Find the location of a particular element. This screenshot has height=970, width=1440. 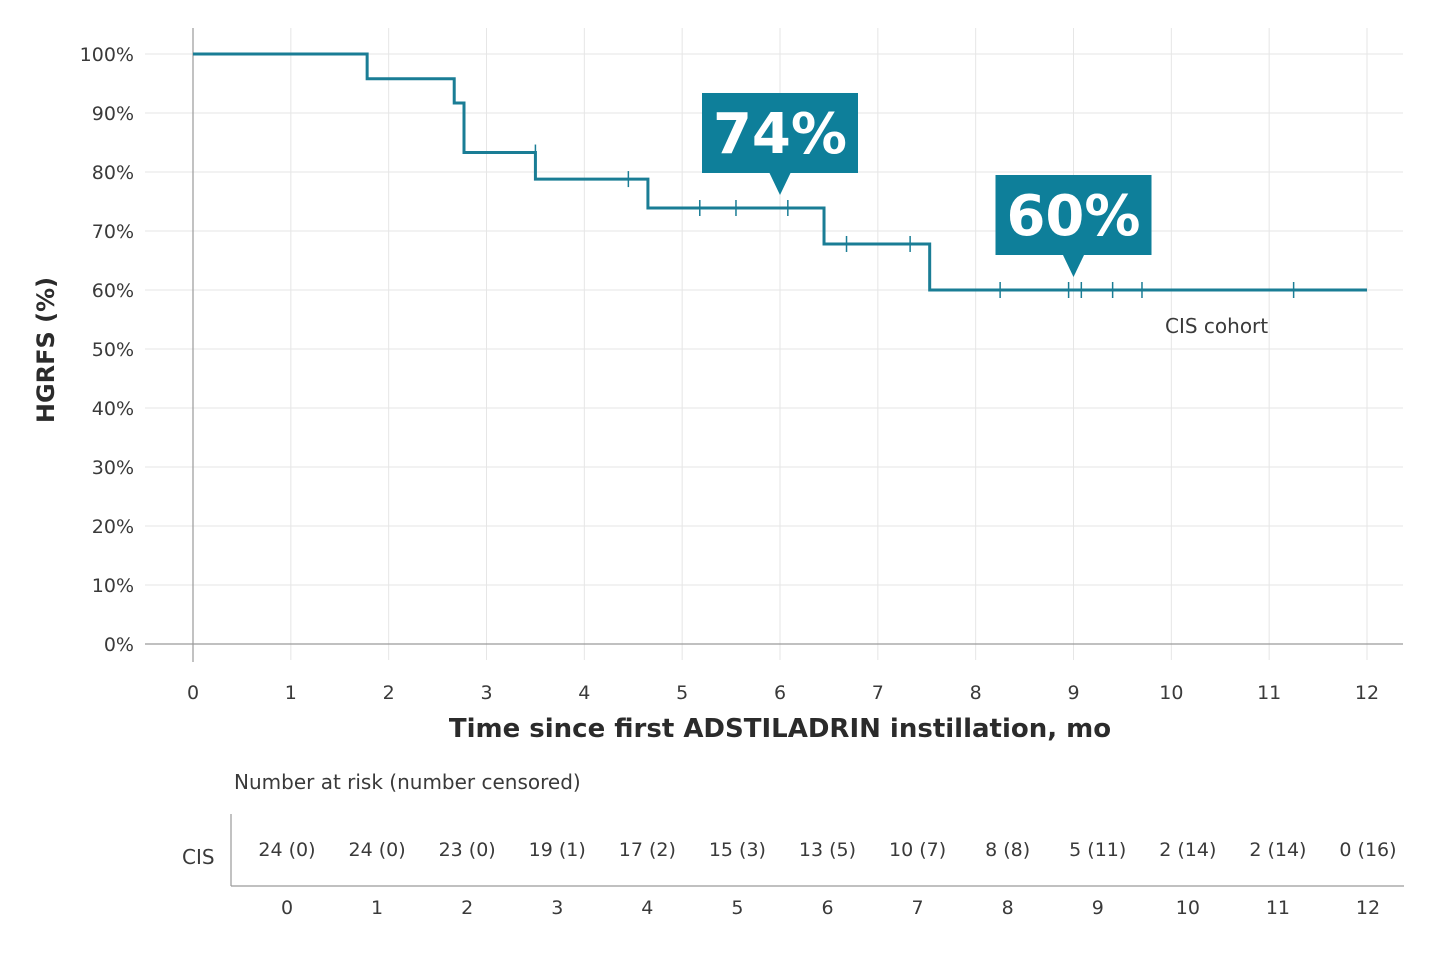

risk-value: 17 (2) is located at coordinates (647, 850).